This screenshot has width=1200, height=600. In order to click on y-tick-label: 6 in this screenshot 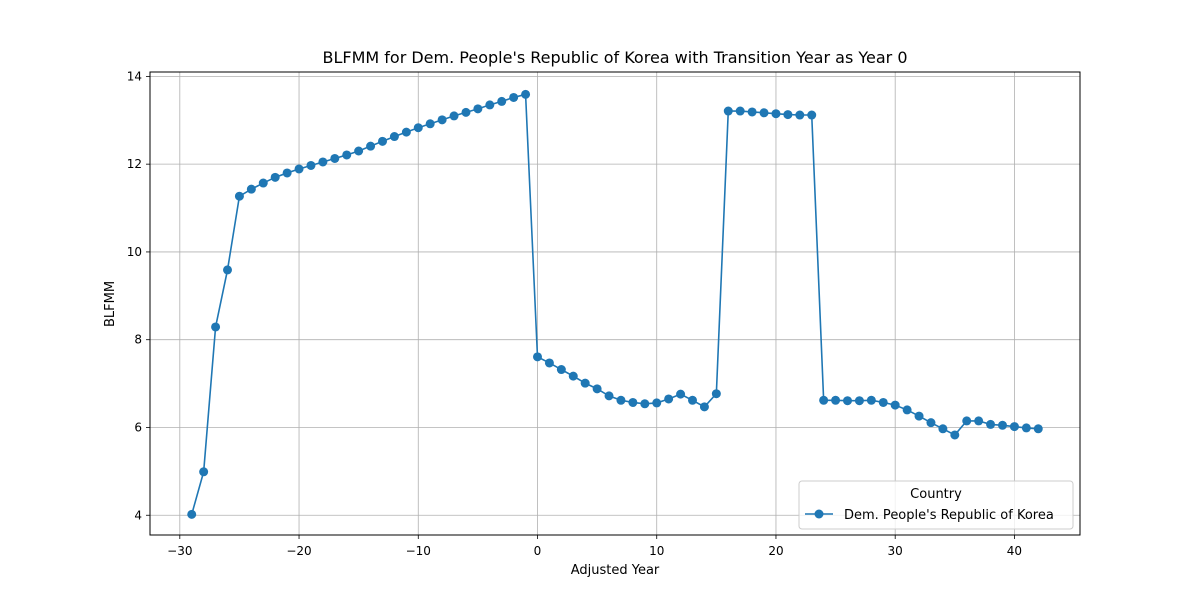, I will do `click(138, 427)`.